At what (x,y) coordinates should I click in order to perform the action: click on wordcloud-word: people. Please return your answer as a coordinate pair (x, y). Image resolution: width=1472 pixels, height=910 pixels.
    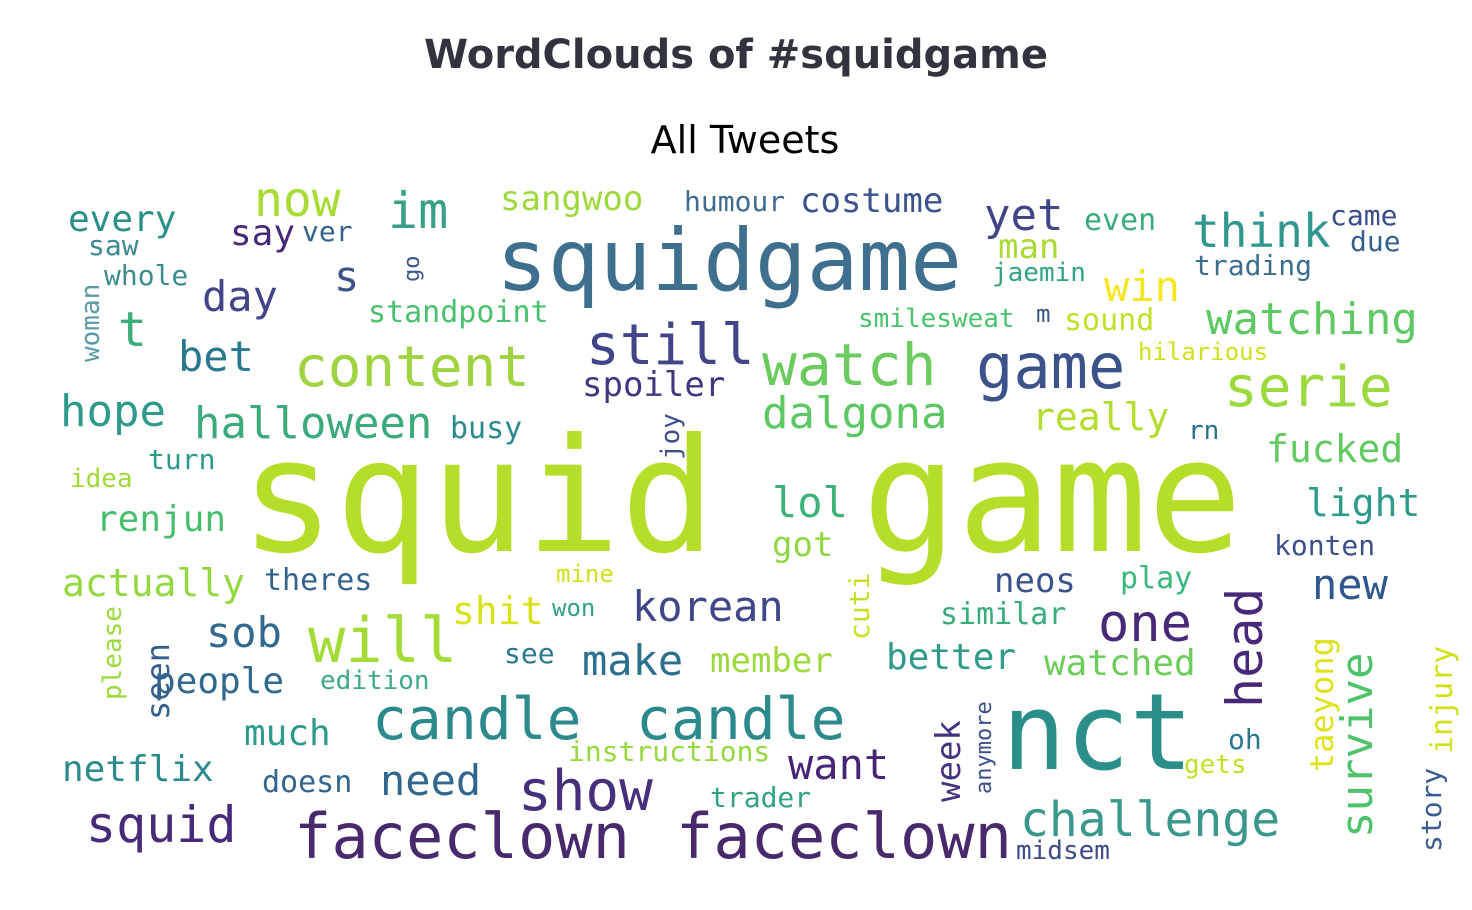
    Looking at the image, I should click on (219, 681).